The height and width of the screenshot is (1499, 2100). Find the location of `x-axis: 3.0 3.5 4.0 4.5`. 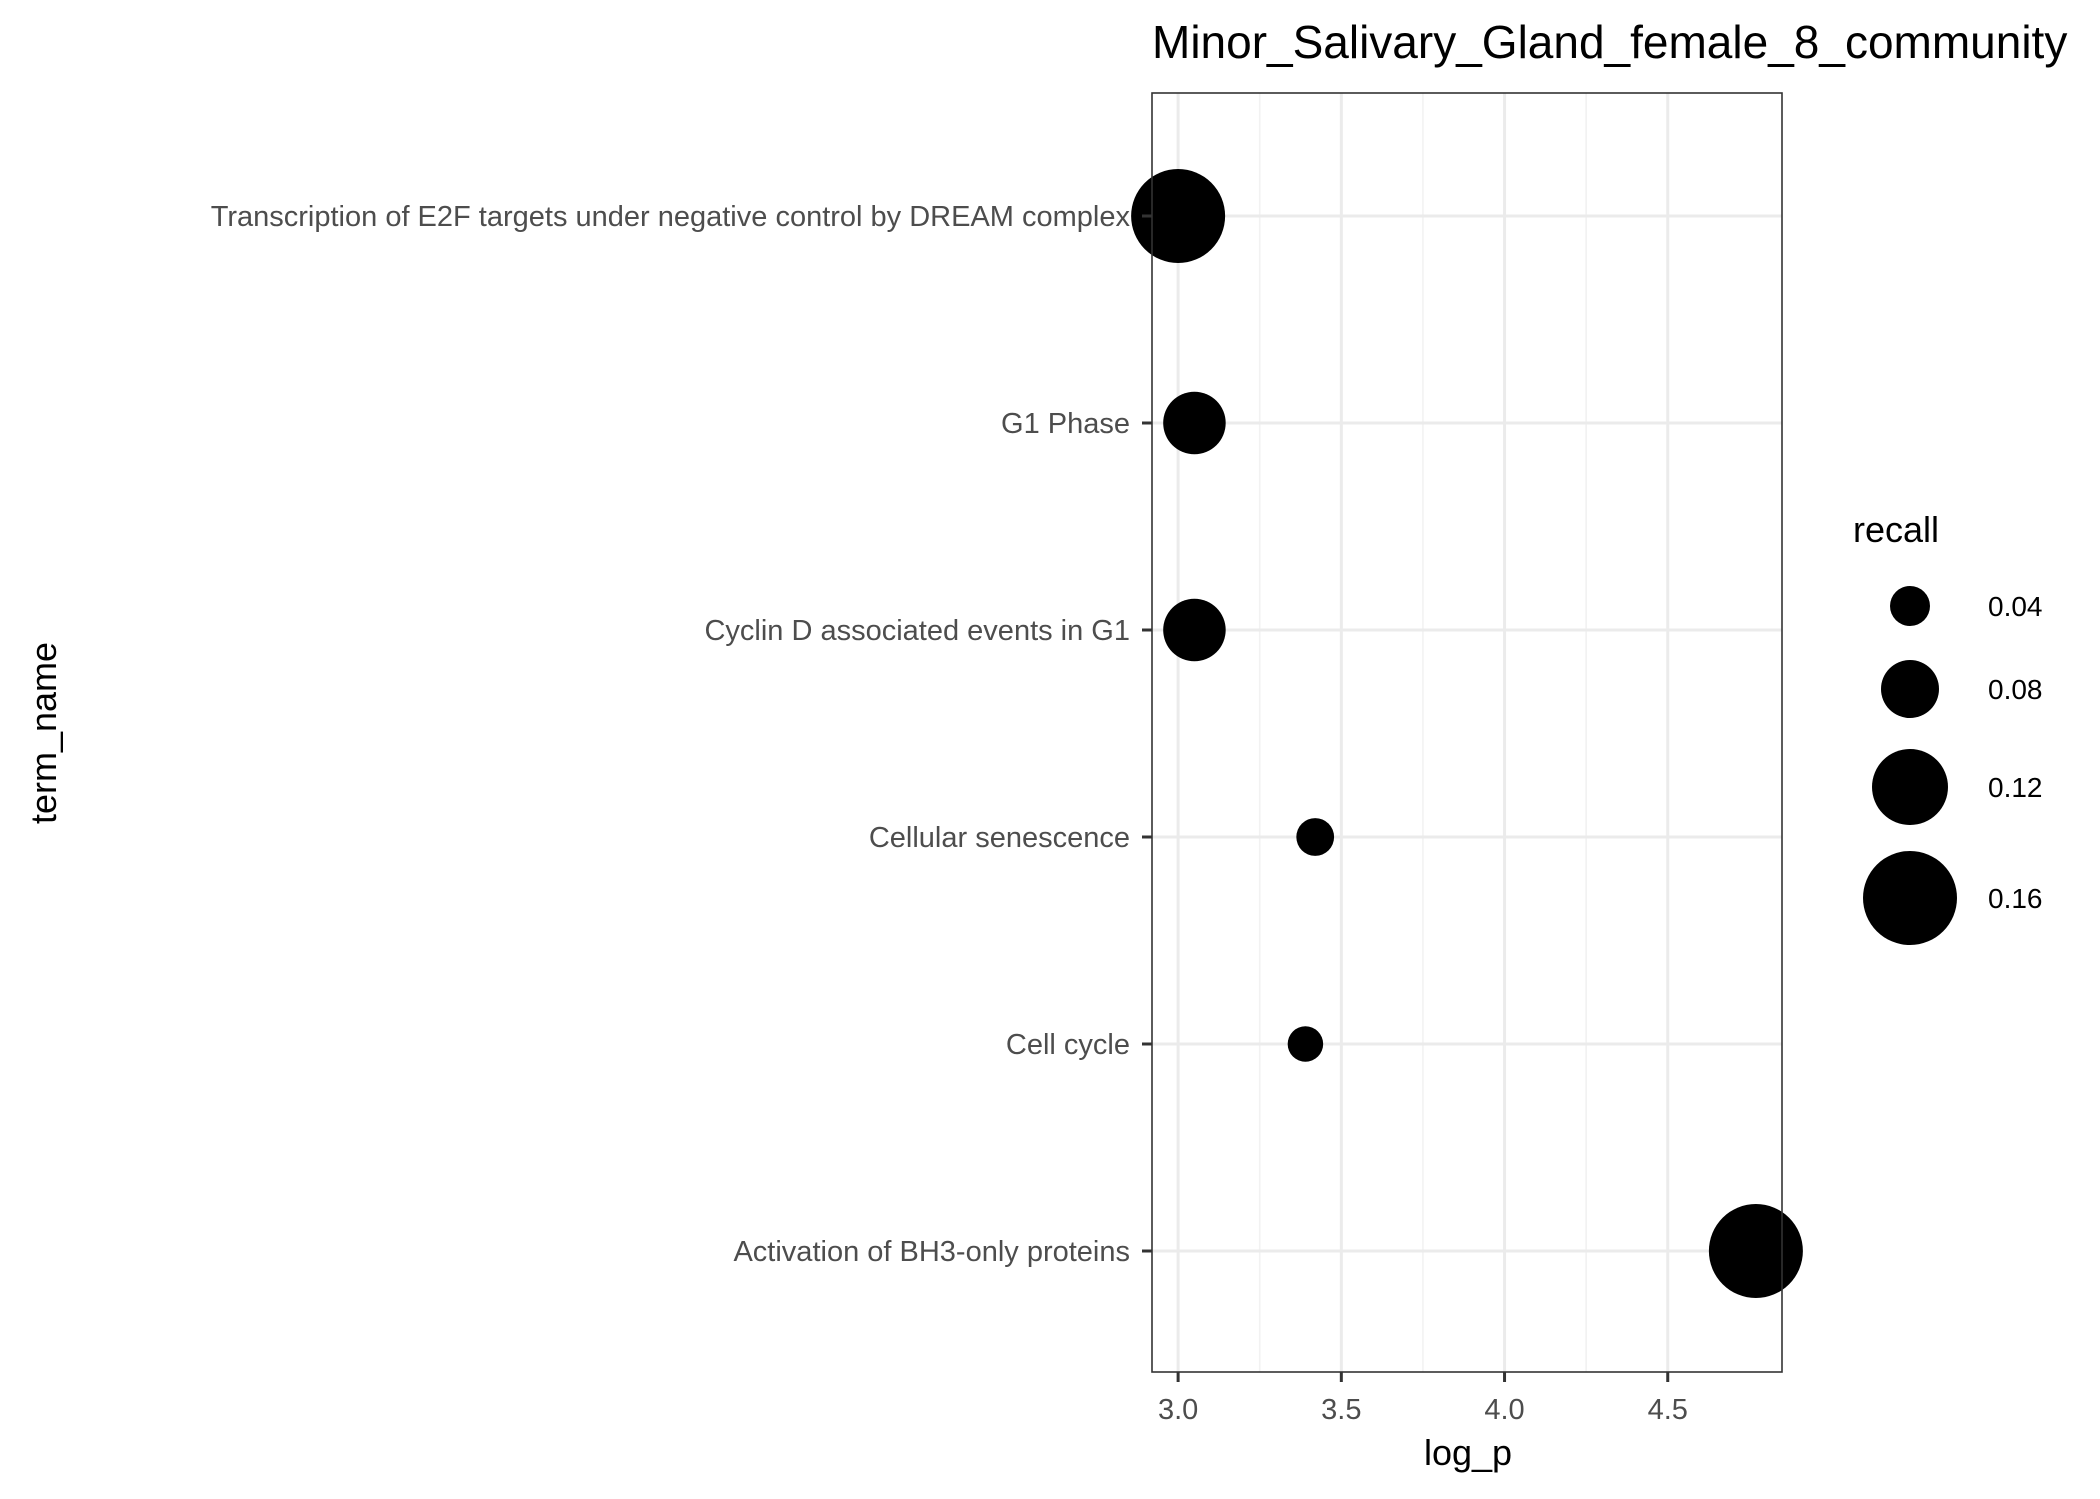

x-axis: 3.0 3.5 4.0 4.5 is located at coordinates (1423, 1399).